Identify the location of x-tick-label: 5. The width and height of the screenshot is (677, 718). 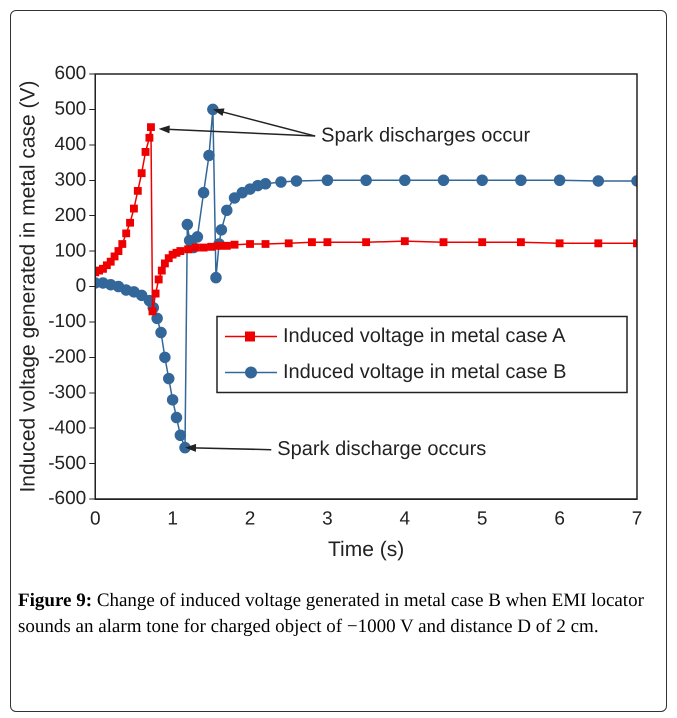
(482, 519).